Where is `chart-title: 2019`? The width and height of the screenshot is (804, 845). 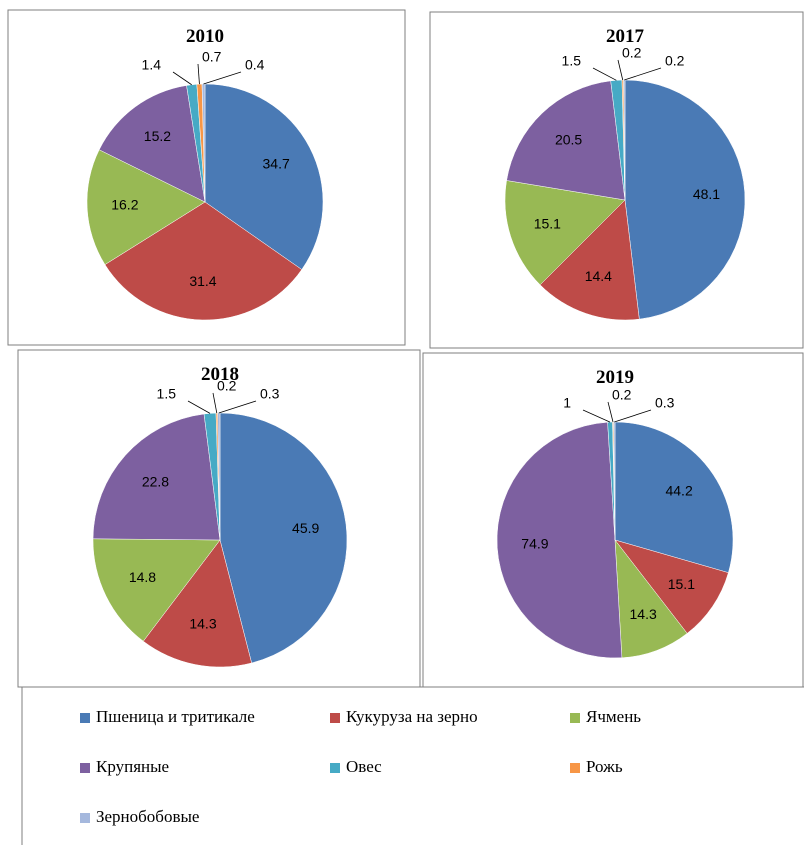
chart-title: 2019 is located at coordinates (615, 377).